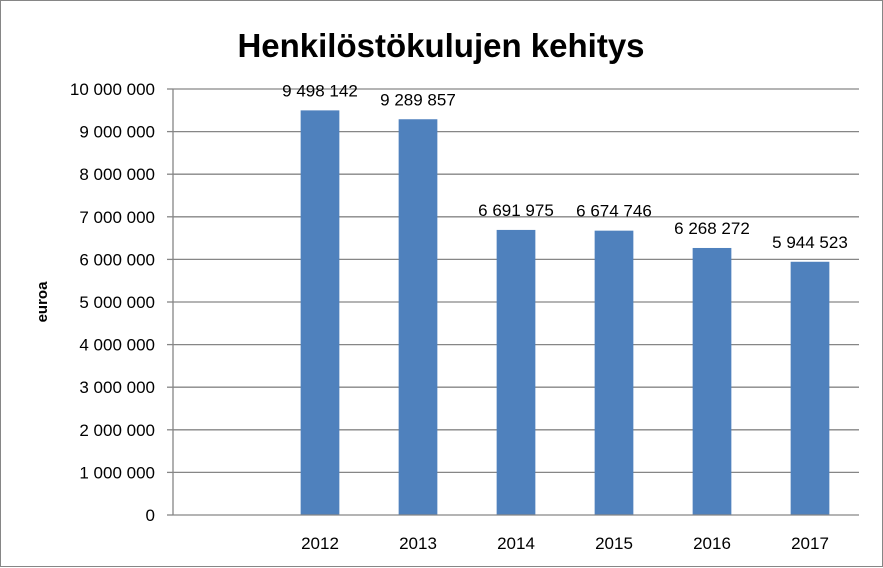 This screenshot has height=568, width=883. I want to click on y-tick-label: 0, so click(150, 515).